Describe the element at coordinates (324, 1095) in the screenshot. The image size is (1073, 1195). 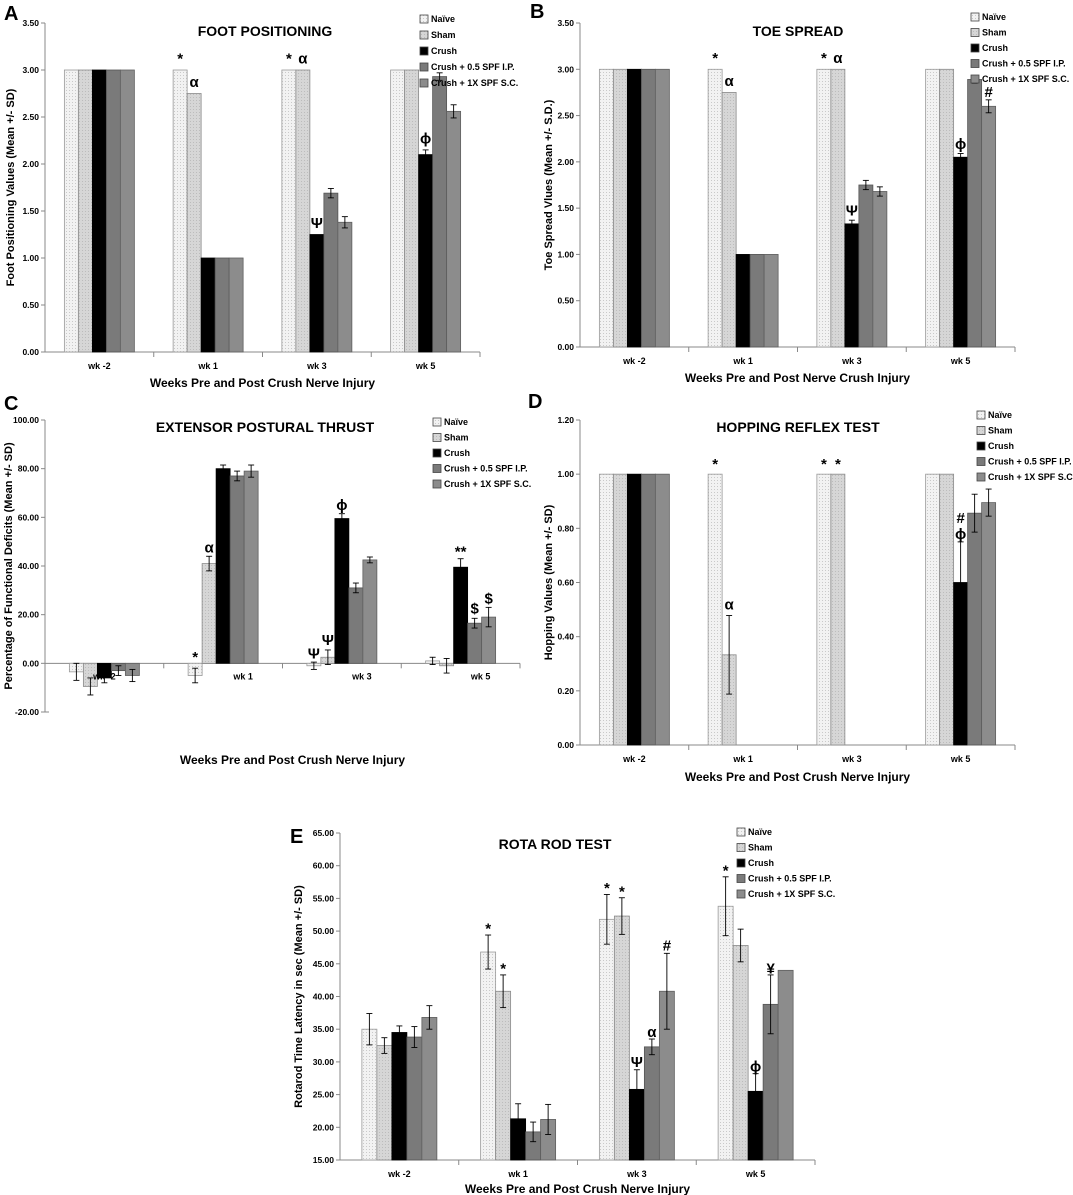
I see `y-tick-label: 25.00` at that location.